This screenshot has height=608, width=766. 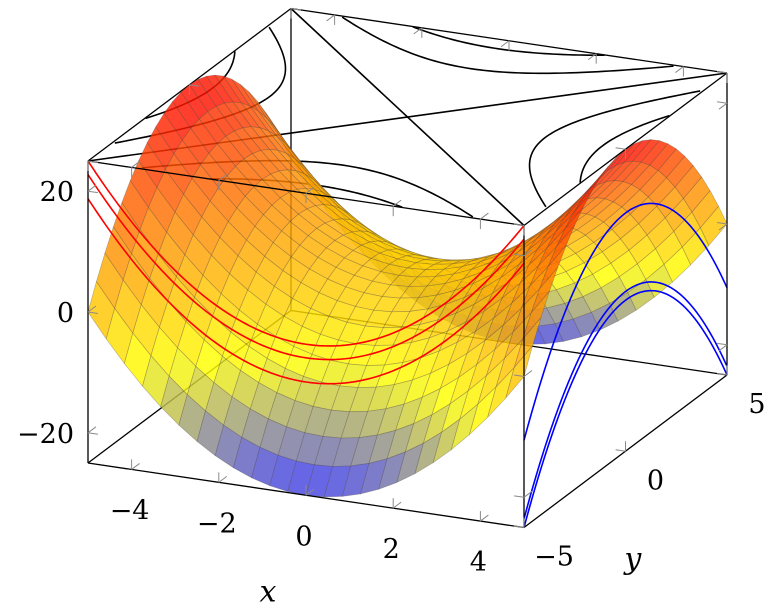 What do you see at coordinates (303, 536) in the screenshot?
I see `x-tick-label: 0` at bounding box center [303, 536].